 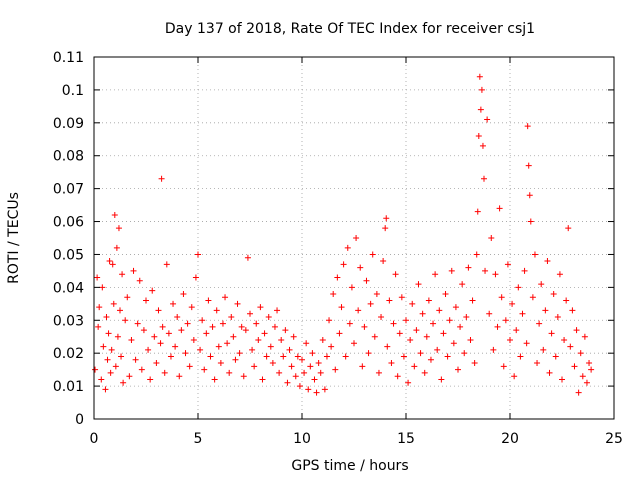 What do you see at coordinates (73, 91) in the screenshot?
I see `y-tick-label: 0.1` at bounding box center [73, 91].